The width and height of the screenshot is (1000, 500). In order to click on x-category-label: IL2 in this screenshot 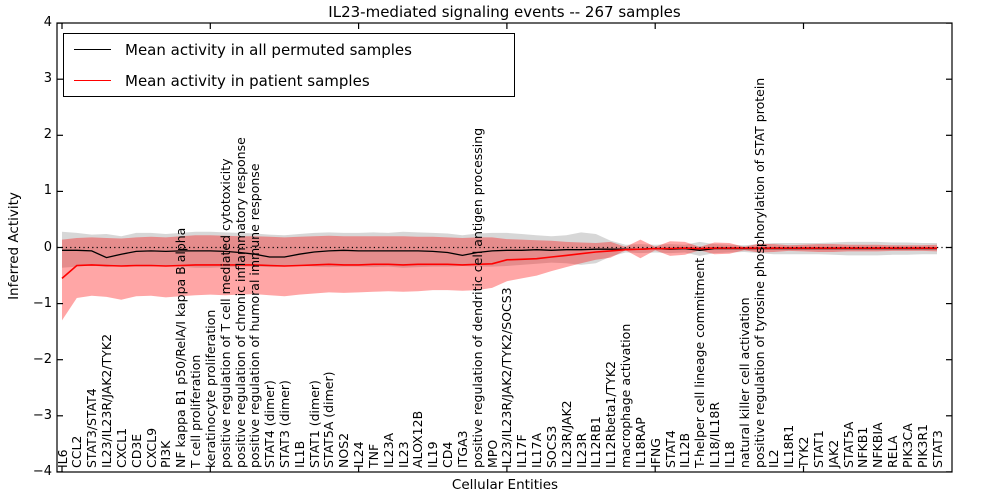, I will do `click(774, 458)`.